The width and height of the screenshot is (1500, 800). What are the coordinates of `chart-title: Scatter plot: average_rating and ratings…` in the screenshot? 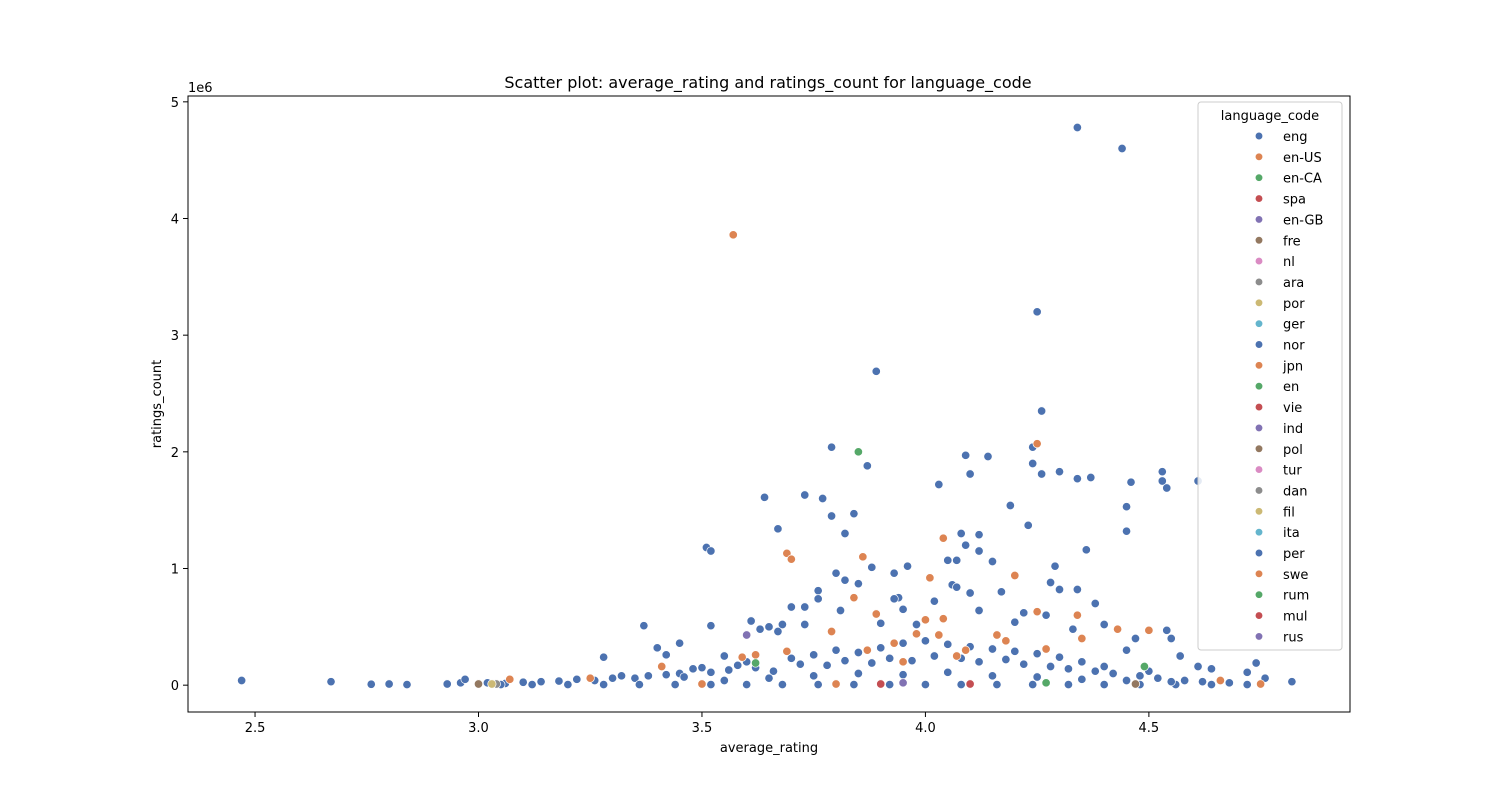 It's located at (767, 83).